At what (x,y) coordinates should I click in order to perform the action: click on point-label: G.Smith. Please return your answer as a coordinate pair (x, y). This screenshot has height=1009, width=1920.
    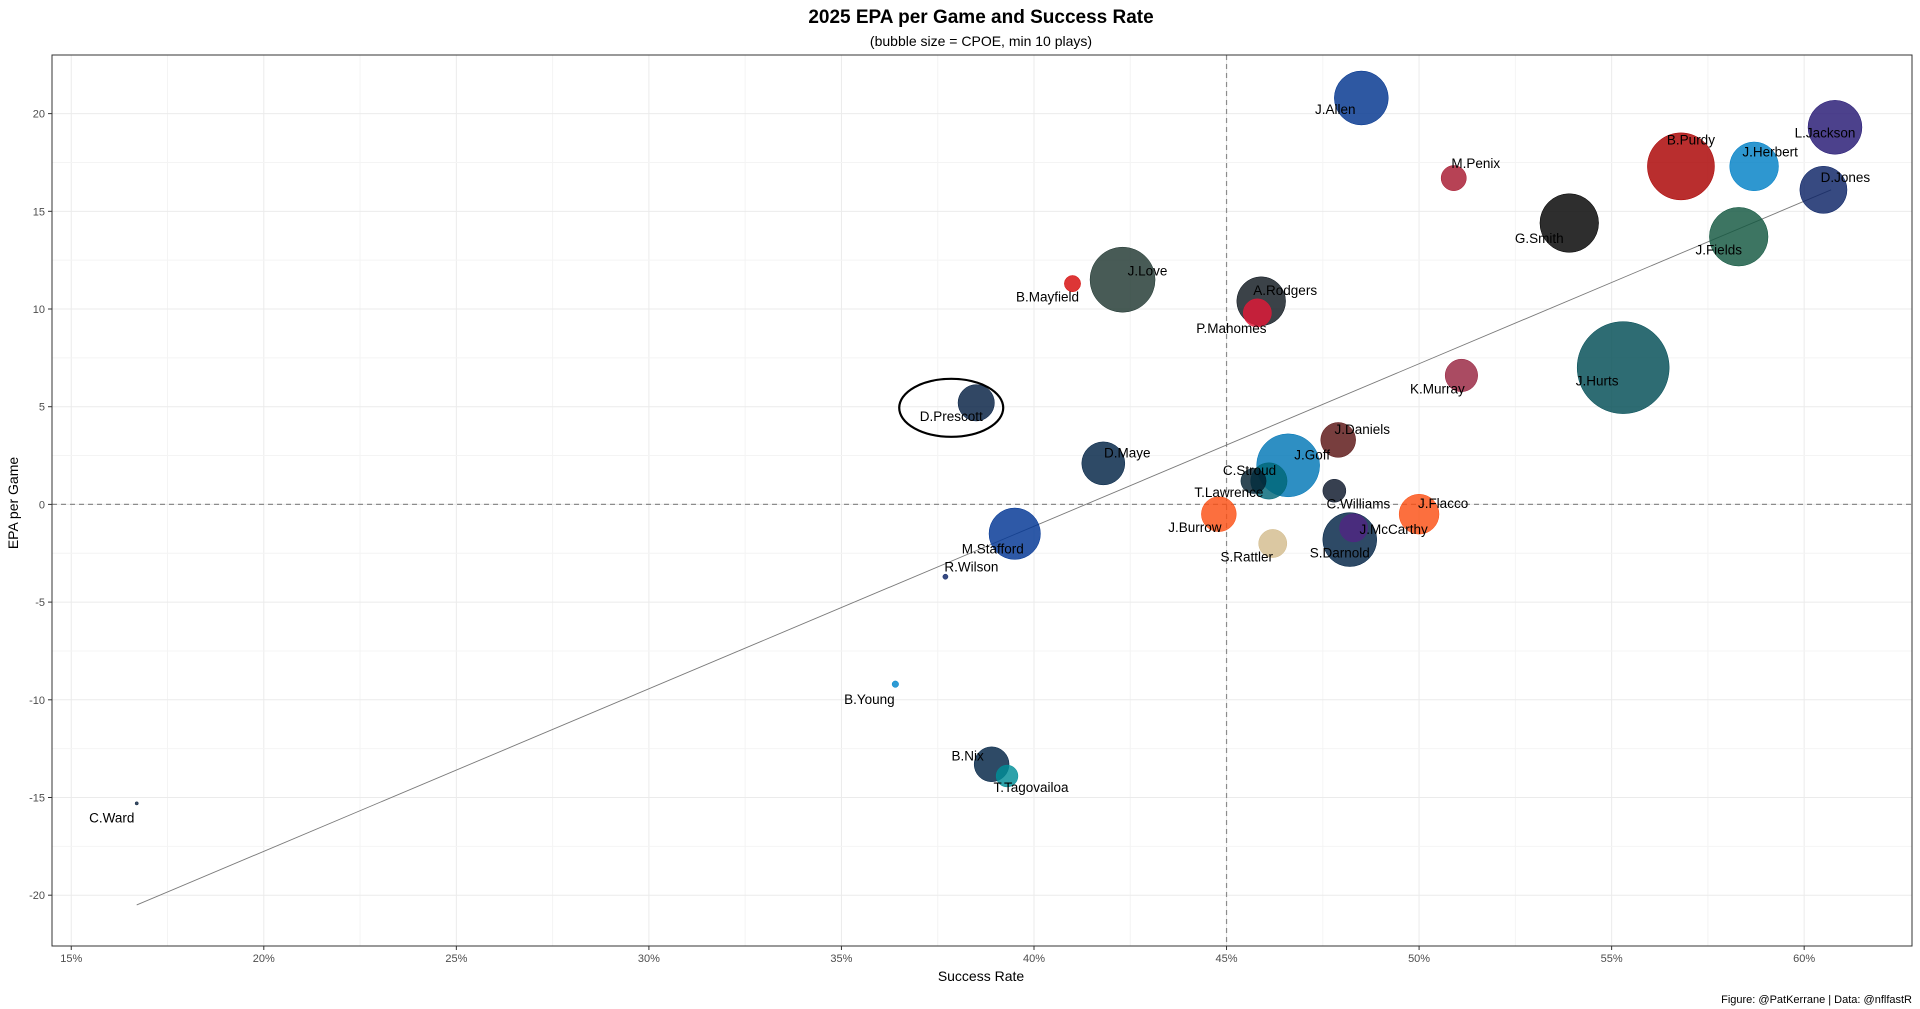
    Looking at the image, I should click on (1539, 238).